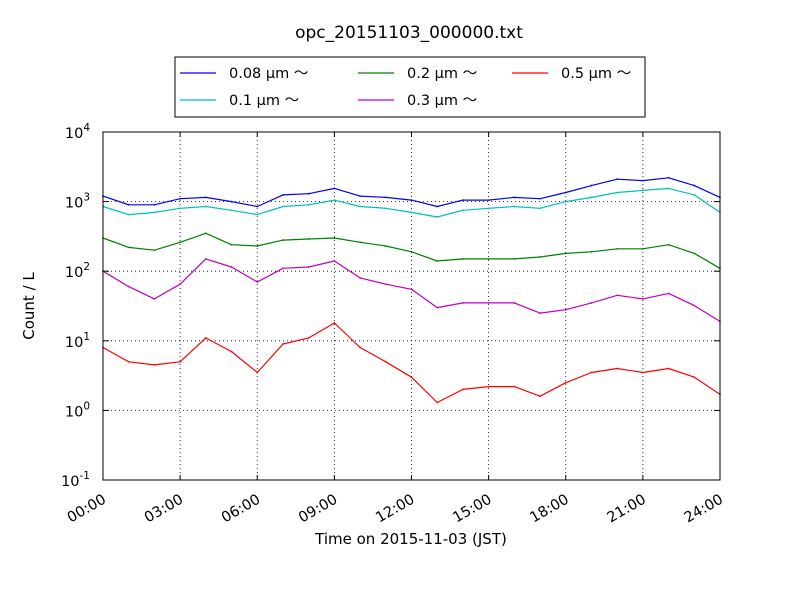  Describe the element at coordinates (75, 480) in the screenshot. I see `y-tick-label: 10⁻¹` at that location.